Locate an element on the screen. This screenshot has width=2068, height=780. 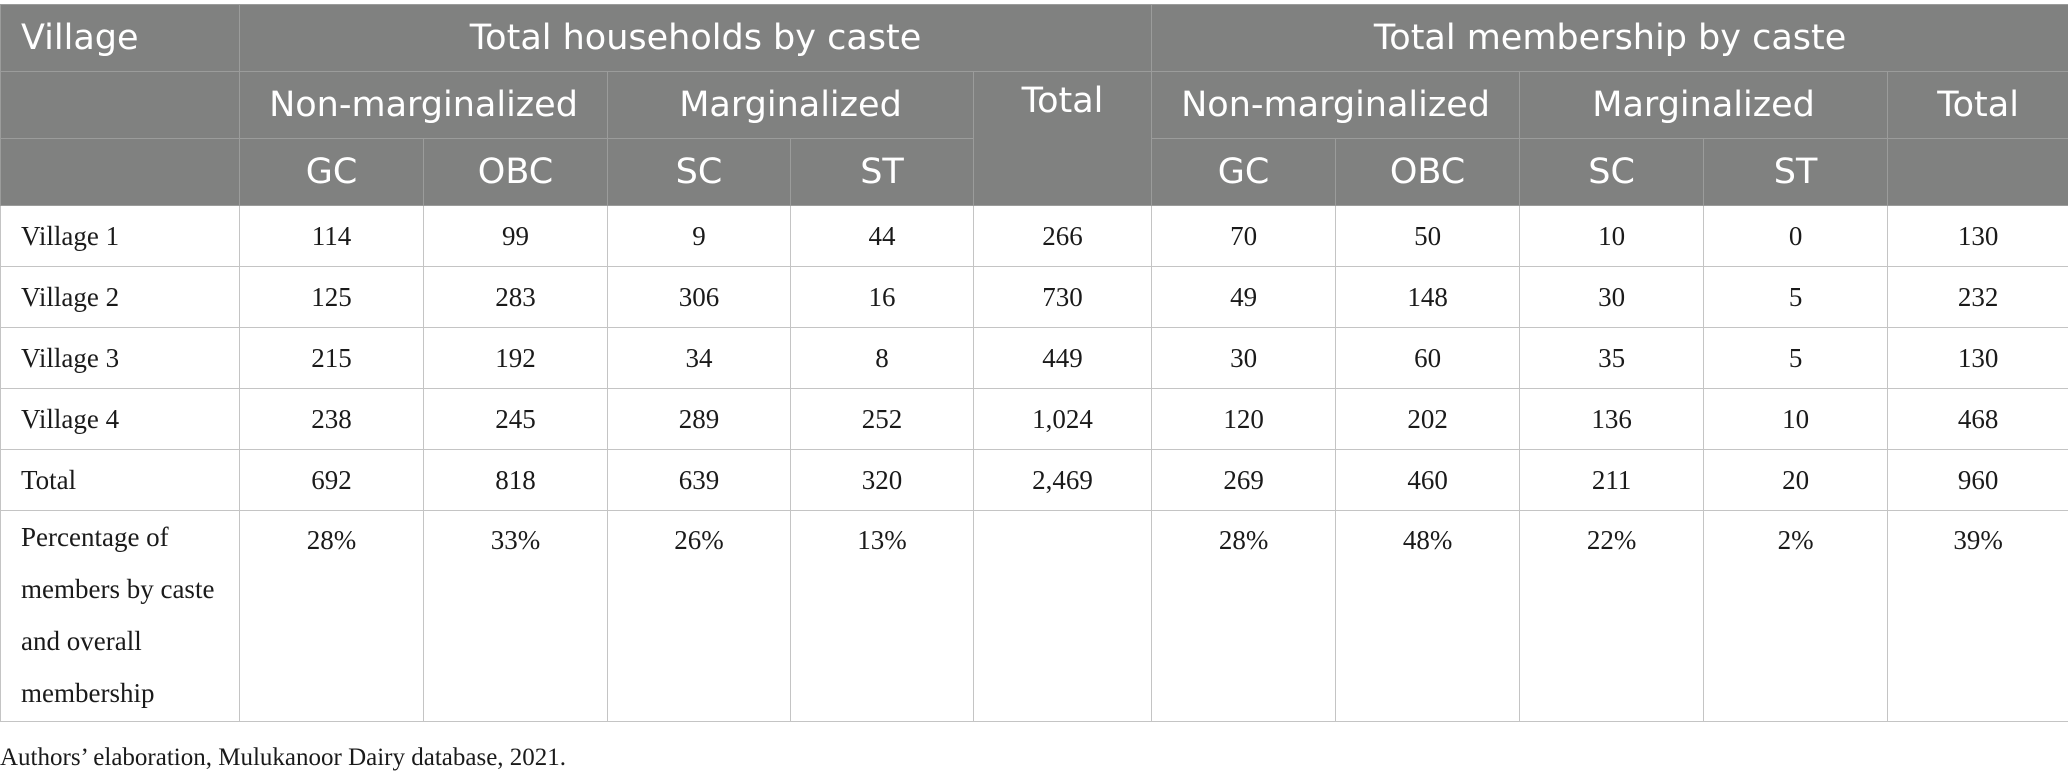
table-cell: 35 is located at coordinates (1612, 358).